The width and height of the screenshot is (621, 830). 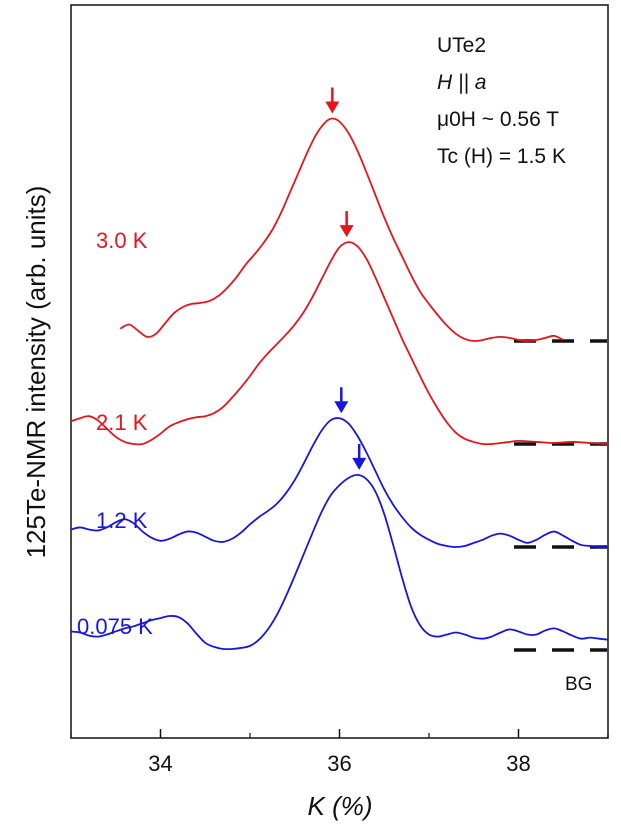 What do you see at coordinates (115, 626) in the screenshot?
I see `series-label-0-075-K: 0.075 K` at bounding box center [115, 626].